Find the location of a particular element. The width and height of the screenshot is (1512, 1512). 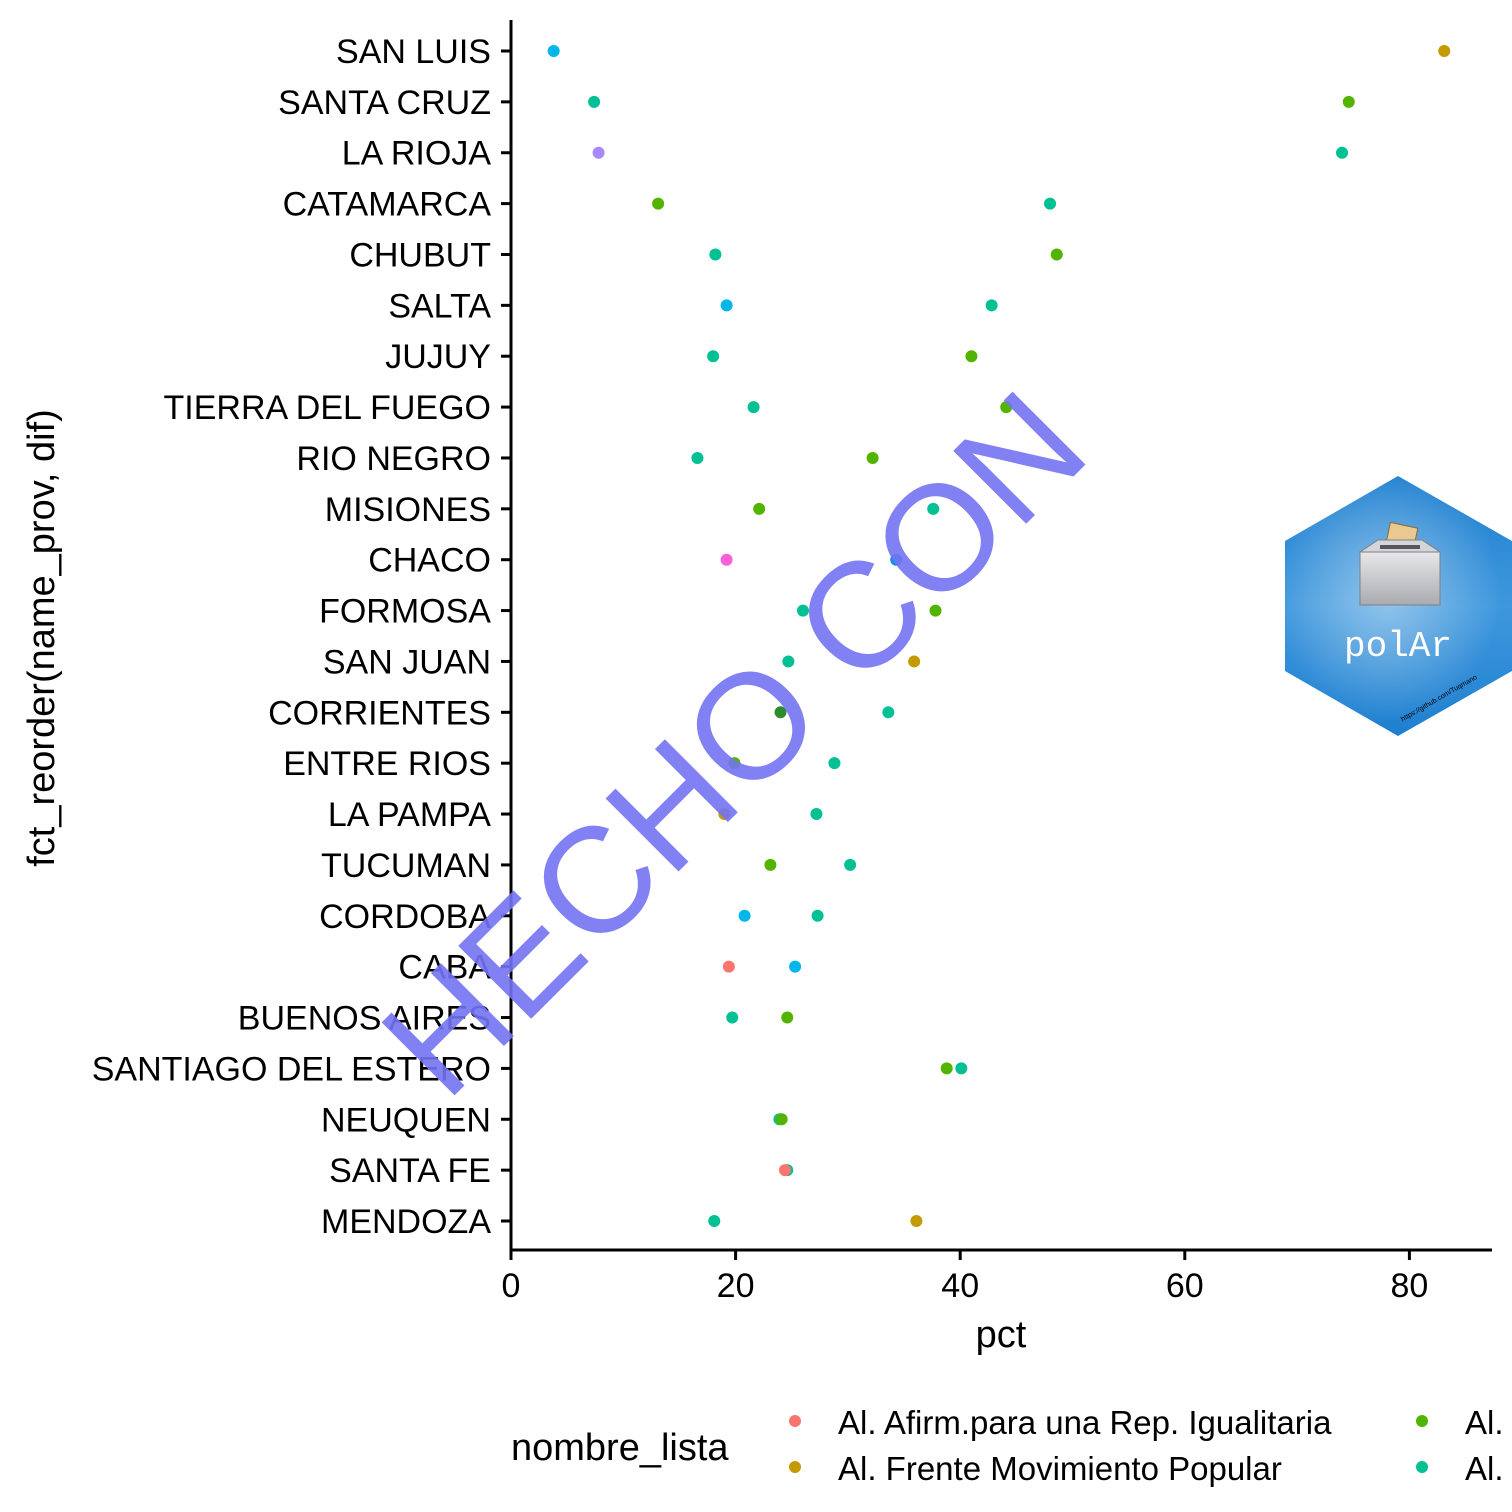

y-tick-label: NEUQUEN is located at coordinates (406, 1120).